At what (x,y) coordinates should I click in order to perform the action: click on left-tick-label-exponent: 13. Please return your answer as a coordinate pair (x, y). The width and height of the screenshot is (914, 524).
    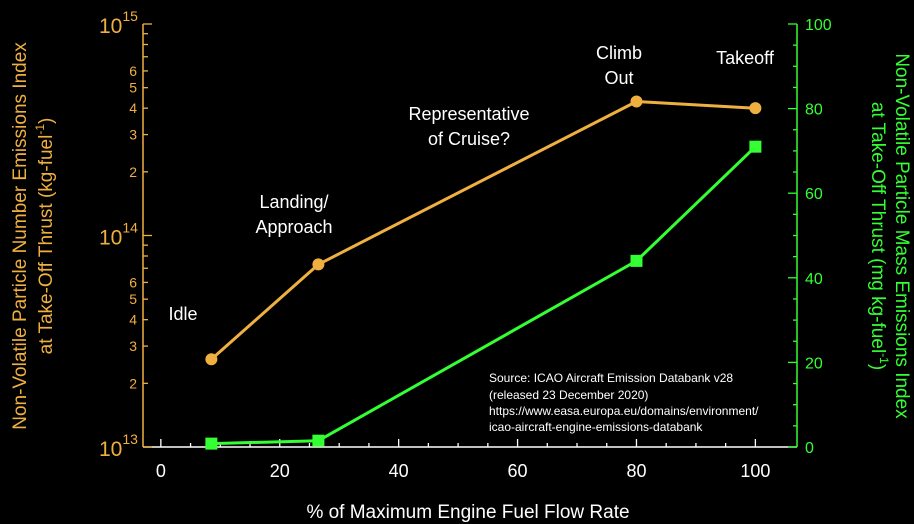
    Looking at the image, I should click on (130, 439).